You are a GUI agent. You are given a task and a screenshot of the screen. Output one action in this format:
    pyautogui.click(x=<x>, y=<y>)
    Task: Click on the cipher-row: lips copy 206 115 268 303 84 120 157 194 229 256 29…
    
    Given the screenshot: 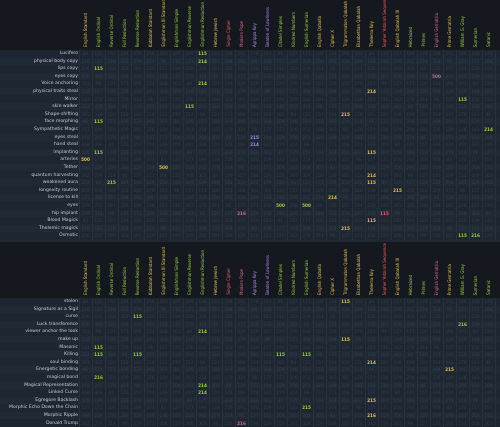 What is the action you would take?
    pyautogui.click(x=250, y=68)
    